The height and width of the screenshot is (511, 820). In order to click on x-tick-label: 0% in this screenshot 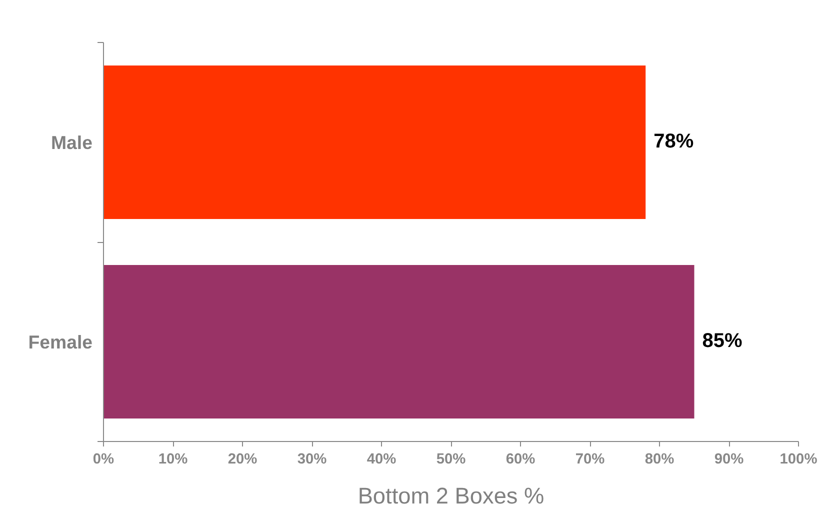, I will do `click(103, 460)`.